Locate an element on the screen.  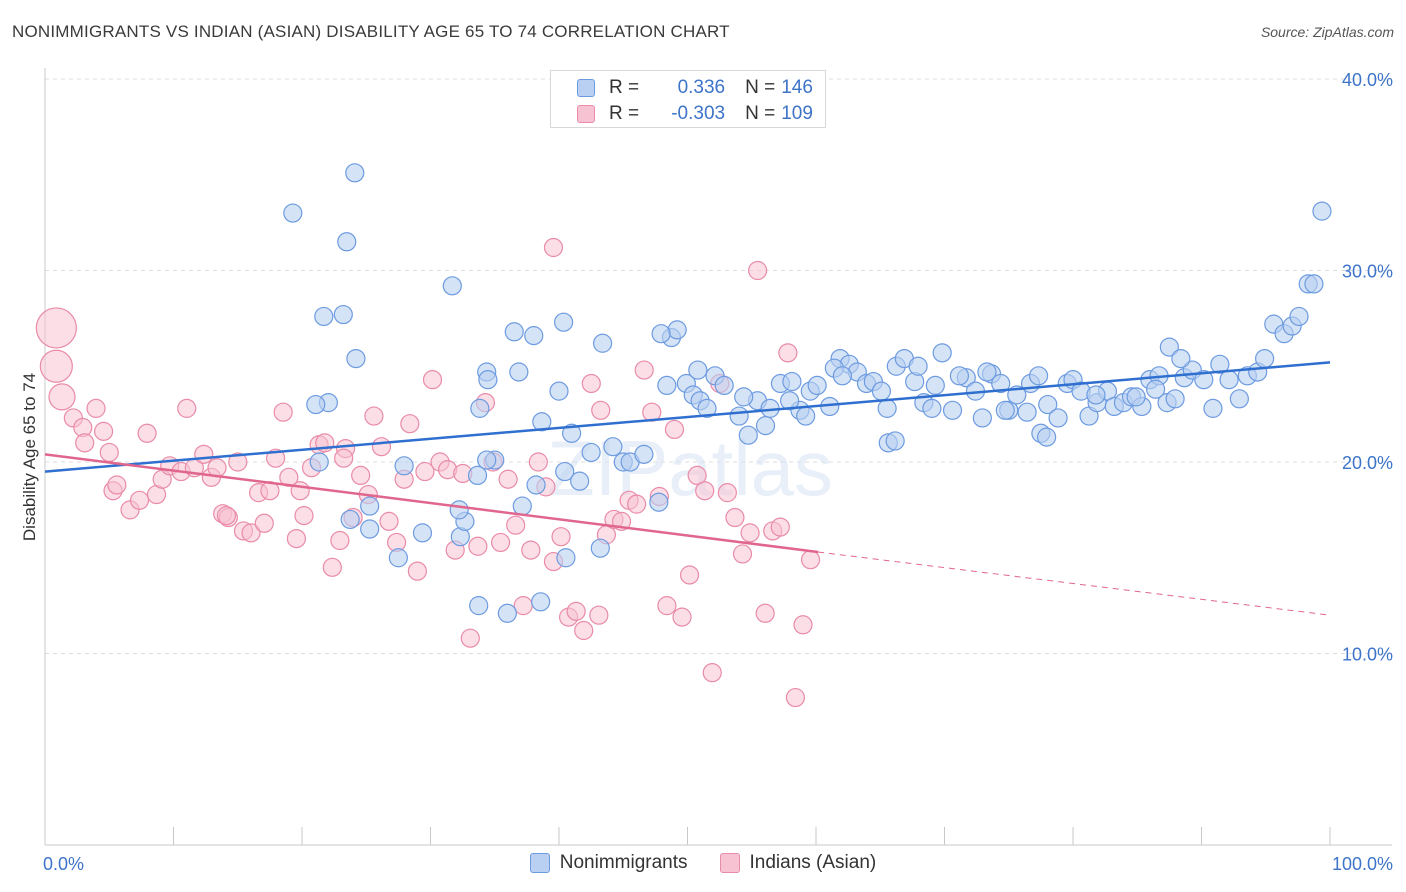
source-label: Source: ZipAtlas.com is located at coordinates (1327, 32).